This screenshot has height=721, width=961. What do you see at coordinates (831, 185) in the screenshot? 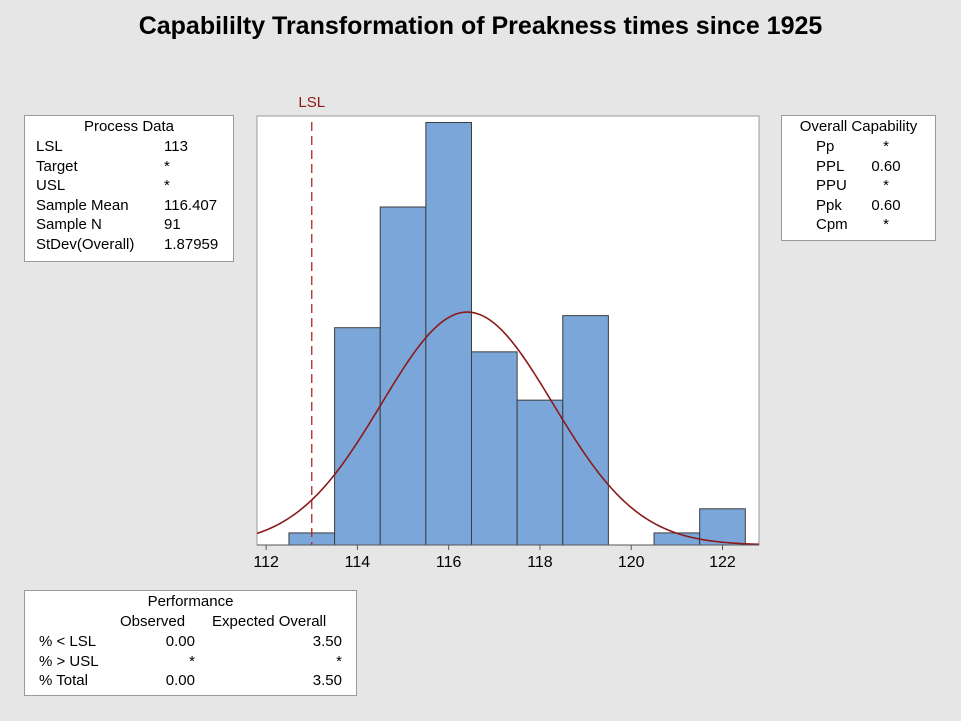
I see `overall-capability-label: PPU` at bounding box center [831, 185].